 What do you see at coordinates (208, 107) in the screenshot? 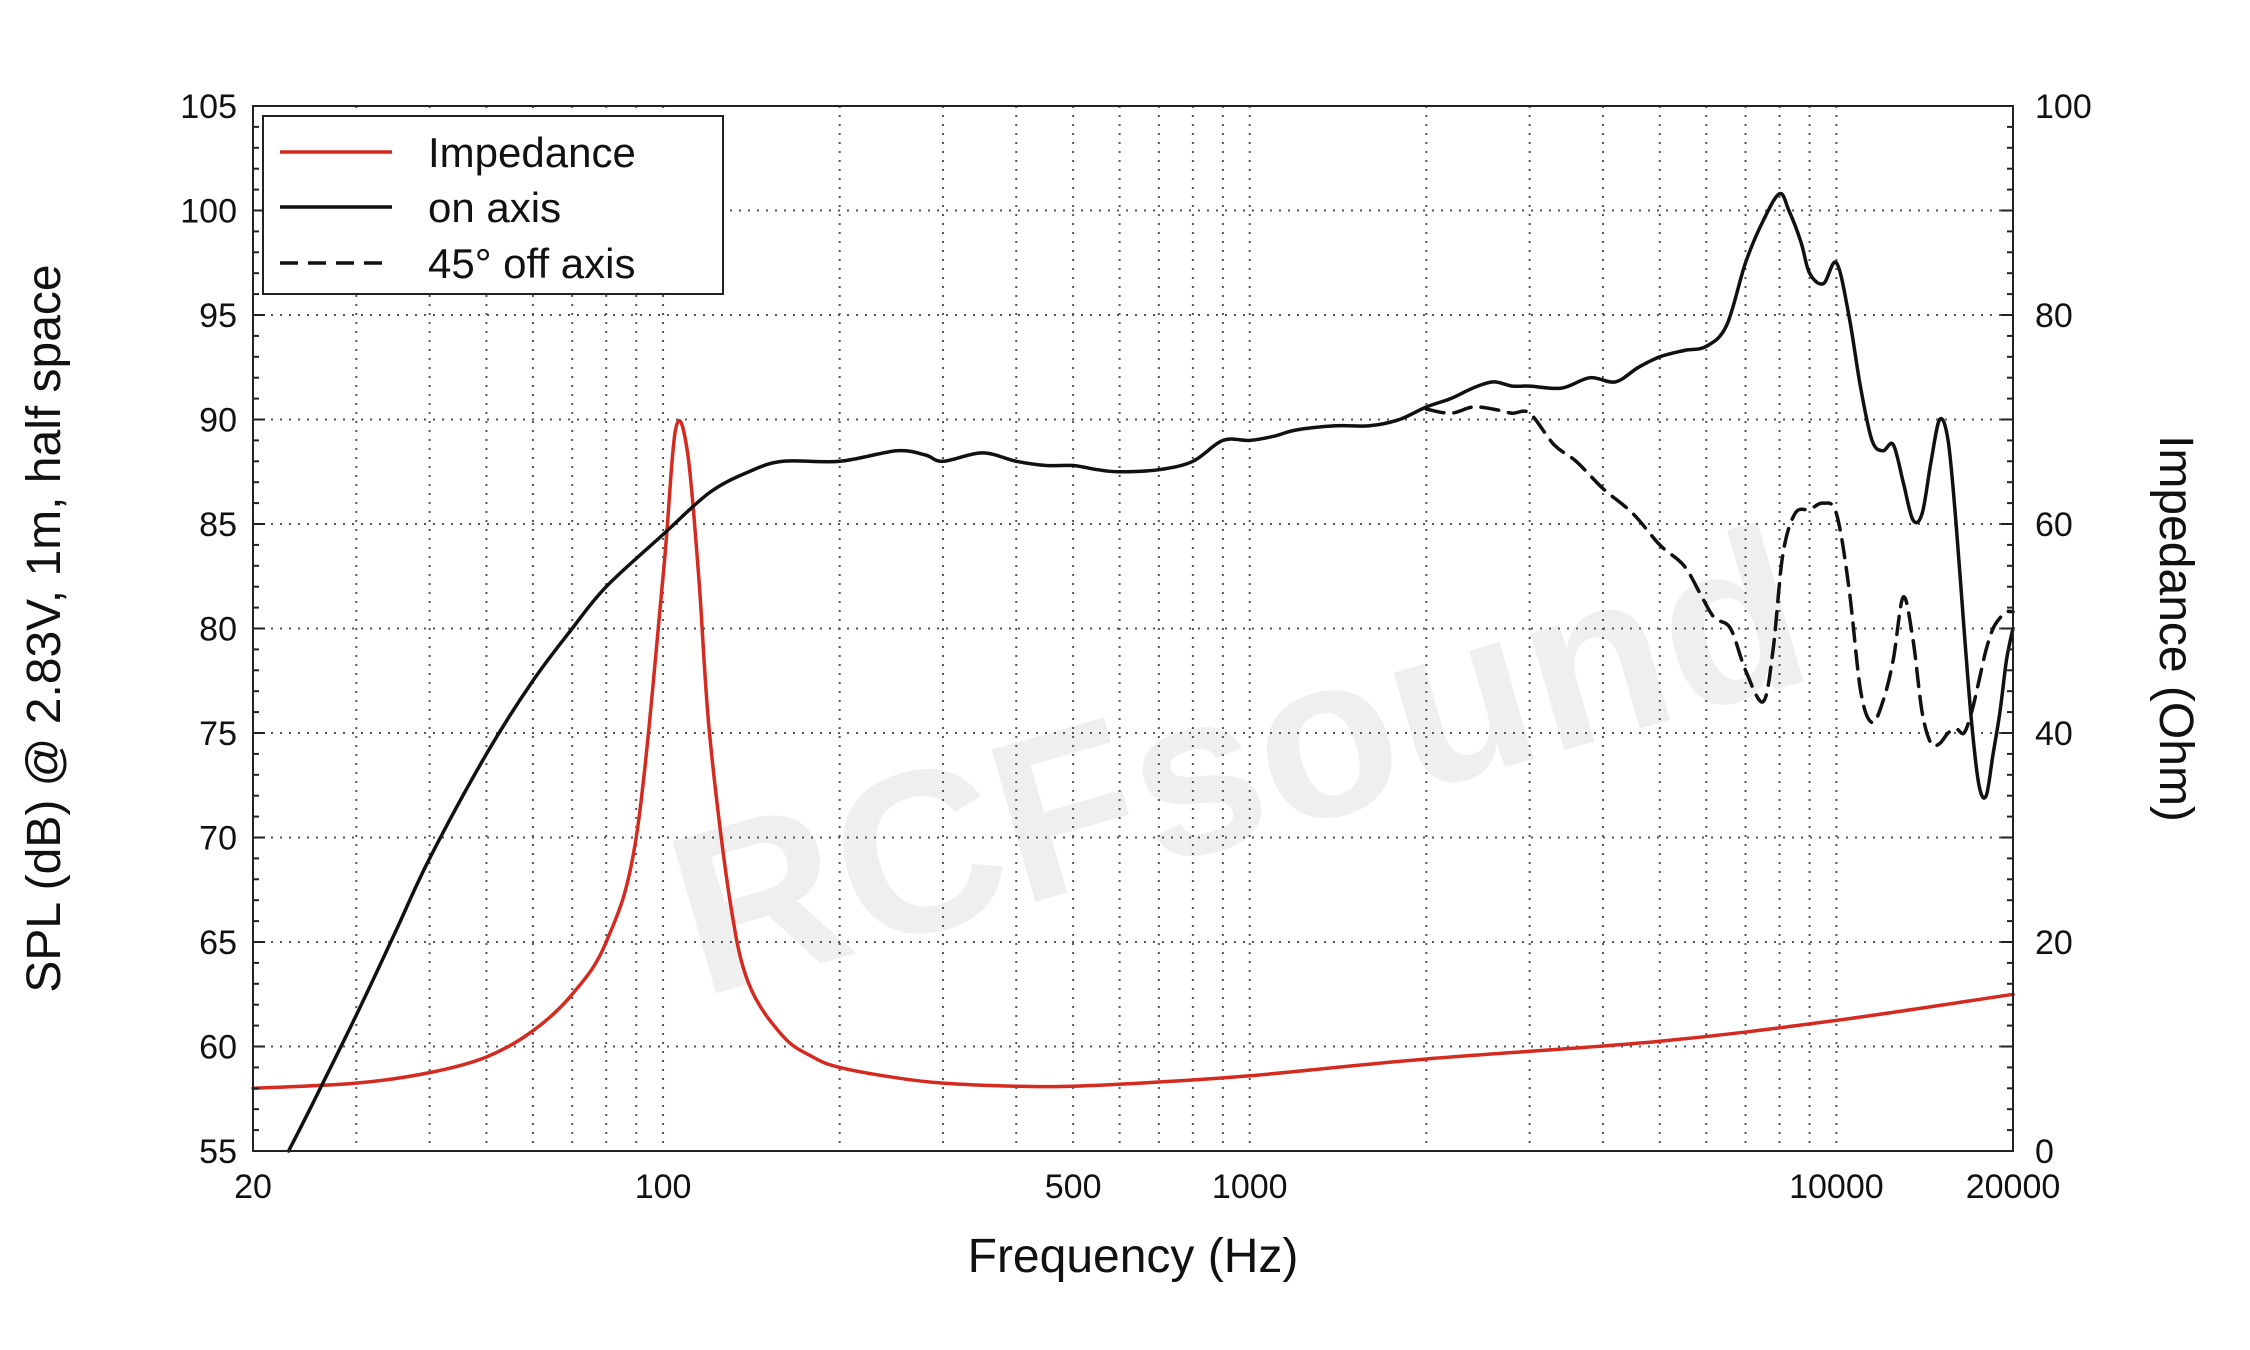
I see `y-tick-label: 105` at bounding box center [208, 107].